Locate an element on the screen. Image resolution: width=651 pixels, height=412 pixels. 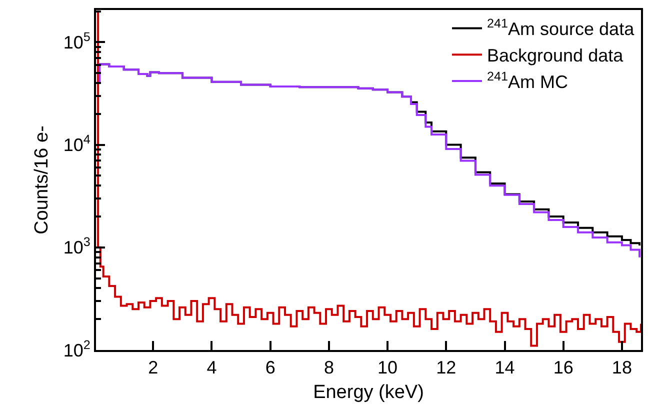
y-tick-label: 10$^{2}$ is located at coordinates (76, 349).